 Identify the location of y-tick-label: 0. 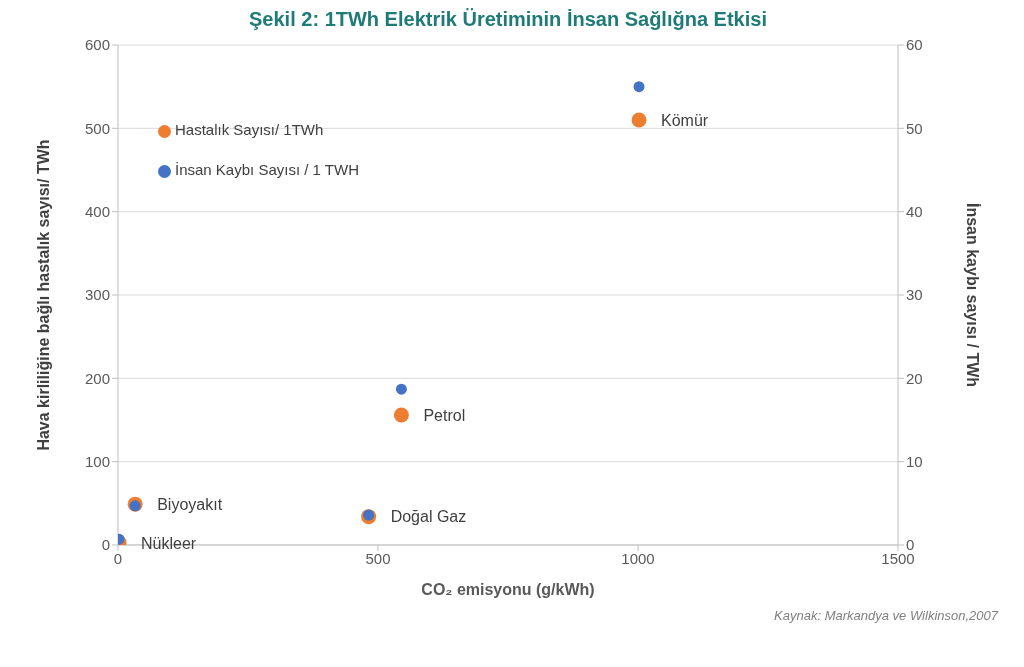
(105, 545).